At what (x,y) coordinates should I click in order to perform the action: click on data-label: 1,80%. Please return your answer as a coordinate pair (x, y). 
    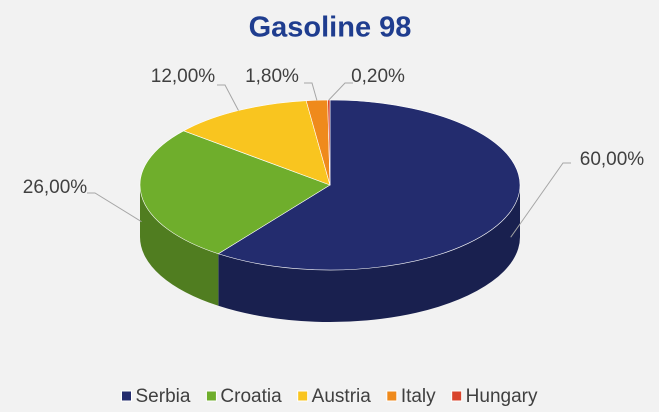
    Looking at the image, I should click on (272, 76).